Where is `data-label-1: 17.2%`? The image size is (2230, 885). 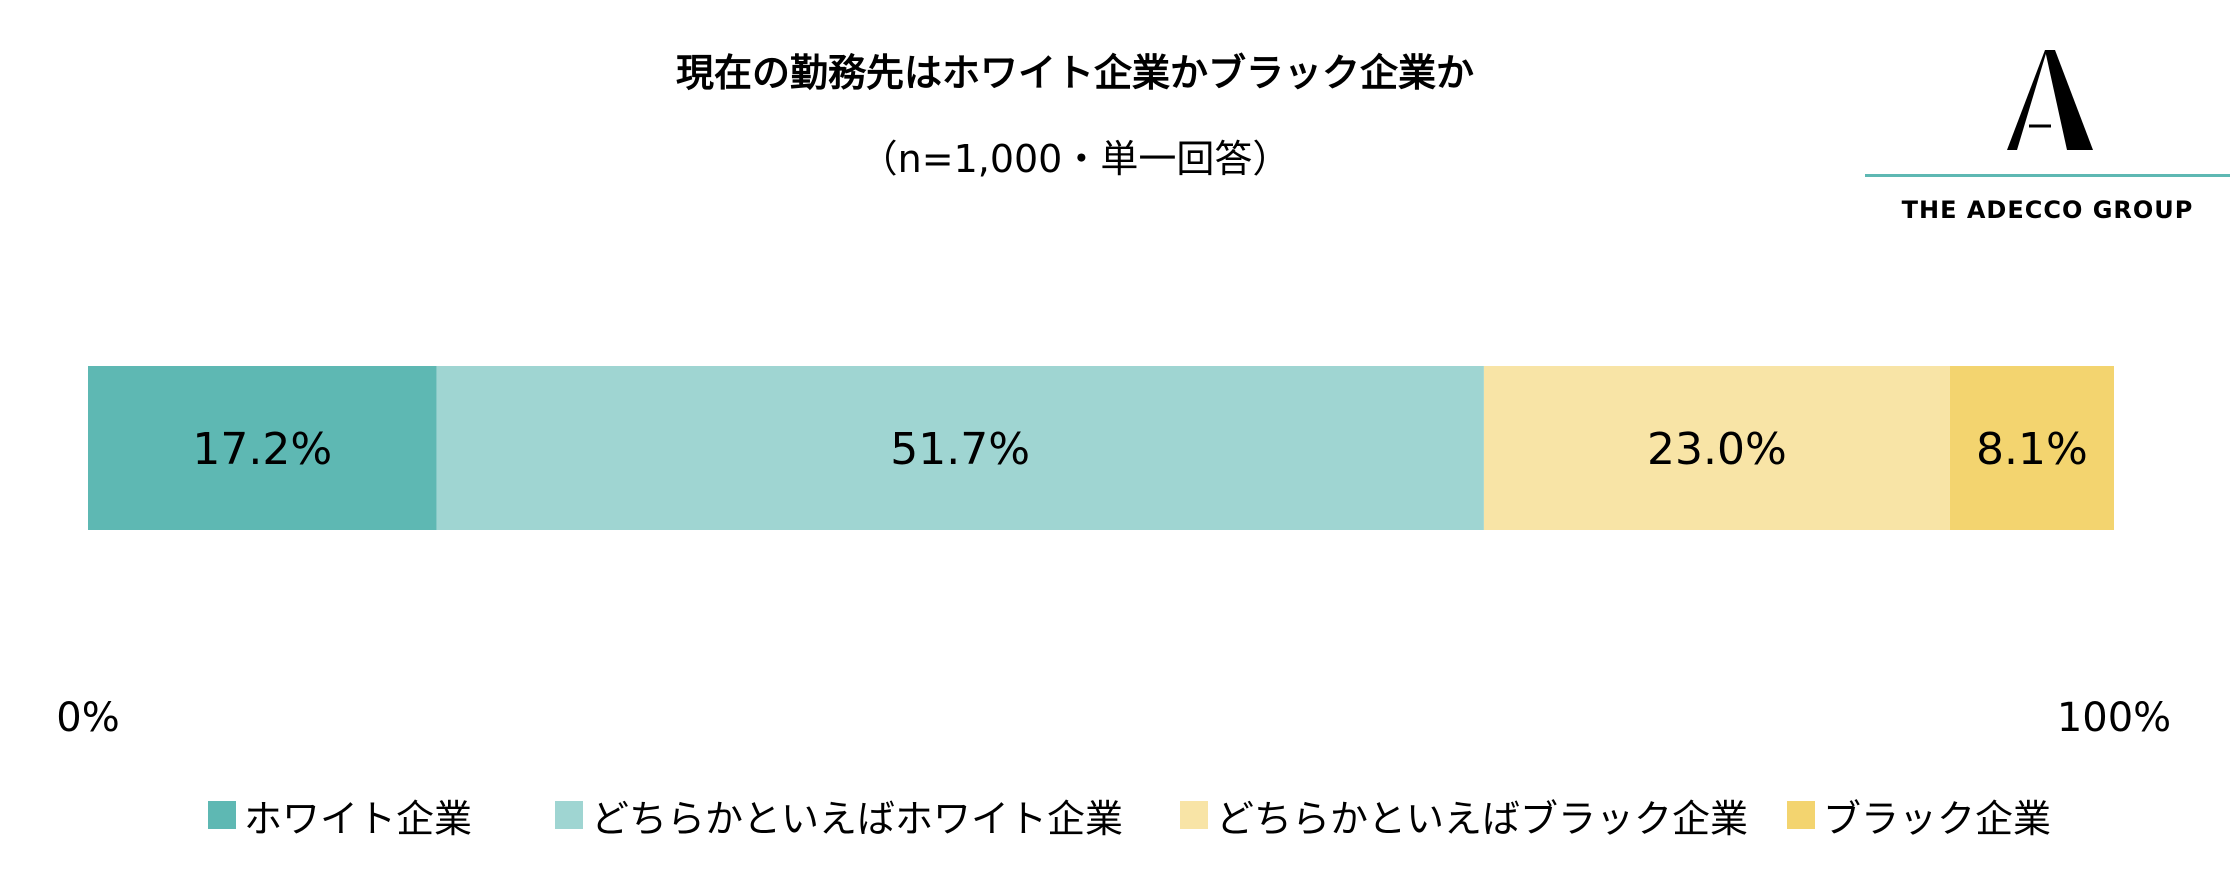 data-label-1: 17.2% is located at coordinates (262, 449).